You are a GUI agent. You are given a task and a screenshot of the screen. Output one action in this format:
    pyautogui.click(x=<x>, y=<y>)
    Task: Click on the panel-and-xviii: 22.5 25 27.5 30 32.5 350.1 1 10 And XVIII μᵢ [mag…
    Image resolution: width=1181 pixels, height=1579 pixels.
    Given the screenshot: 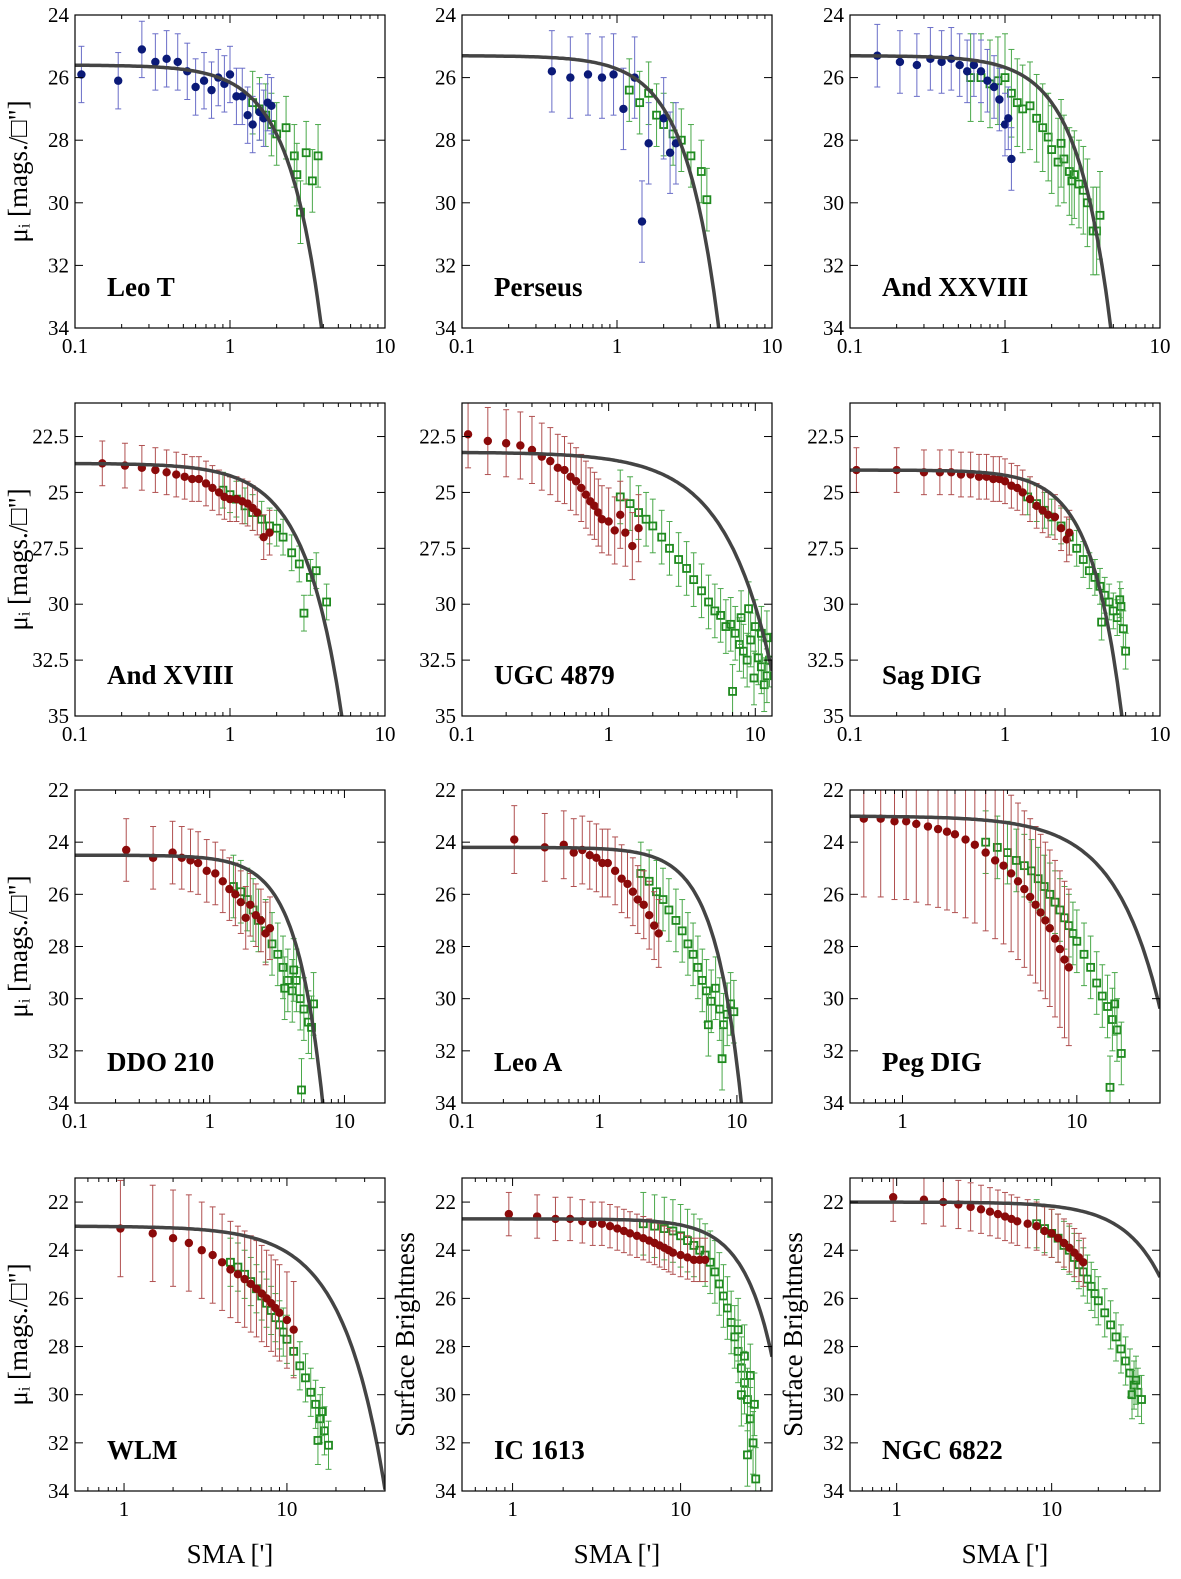 What is the action you would take?
    pyautogui.click(x=199, y=574)
    